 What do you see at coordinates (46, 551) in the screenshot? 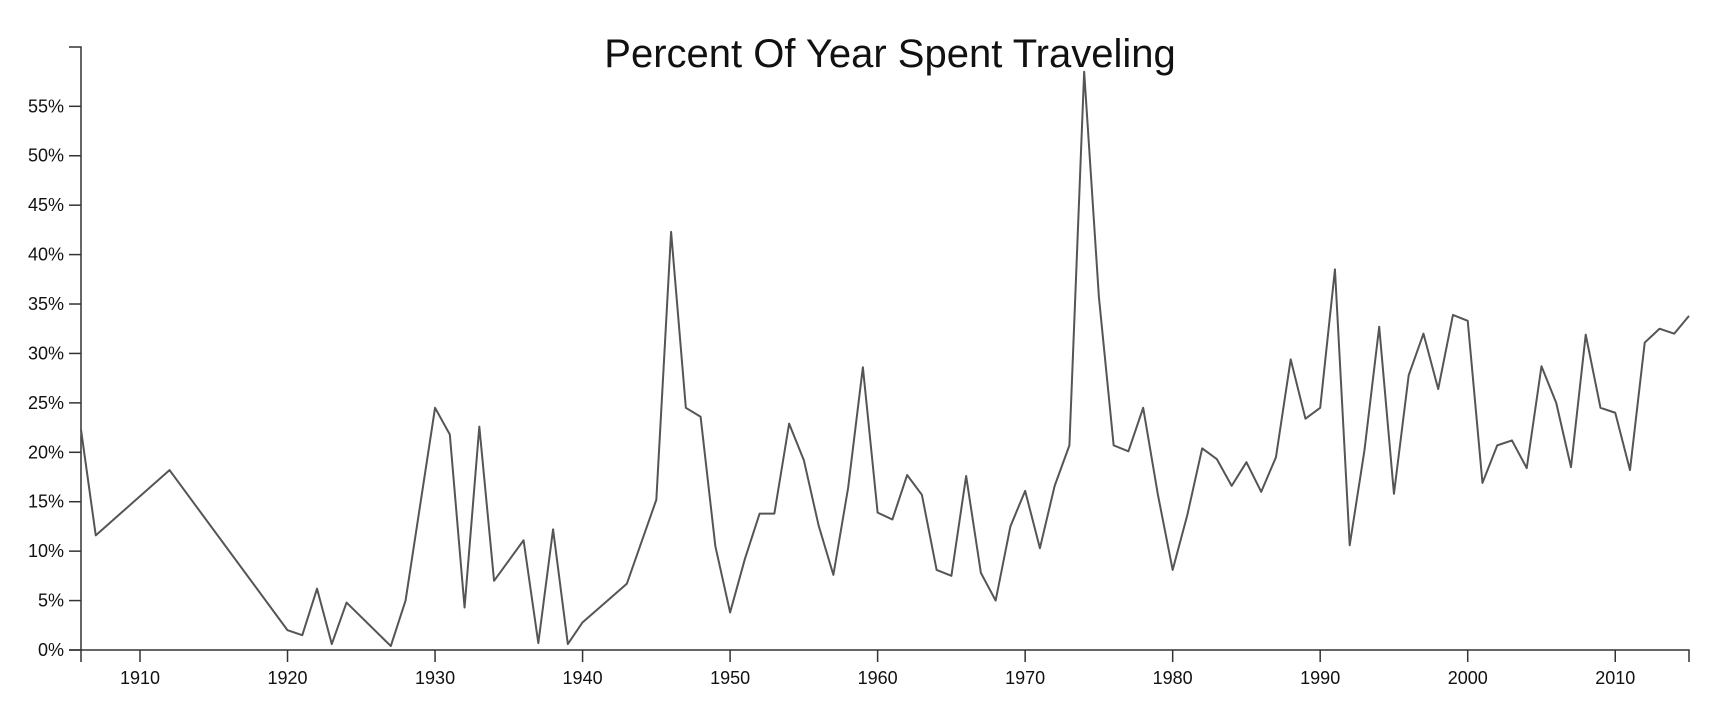
I see `y-tick-label: 10%` at bounding box center [46, 551].